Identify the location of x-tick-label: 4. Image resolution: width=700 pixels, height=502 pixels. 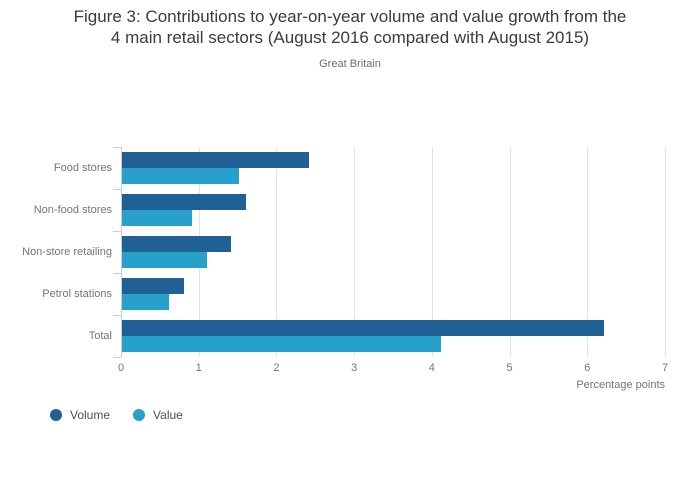
(431, 368).